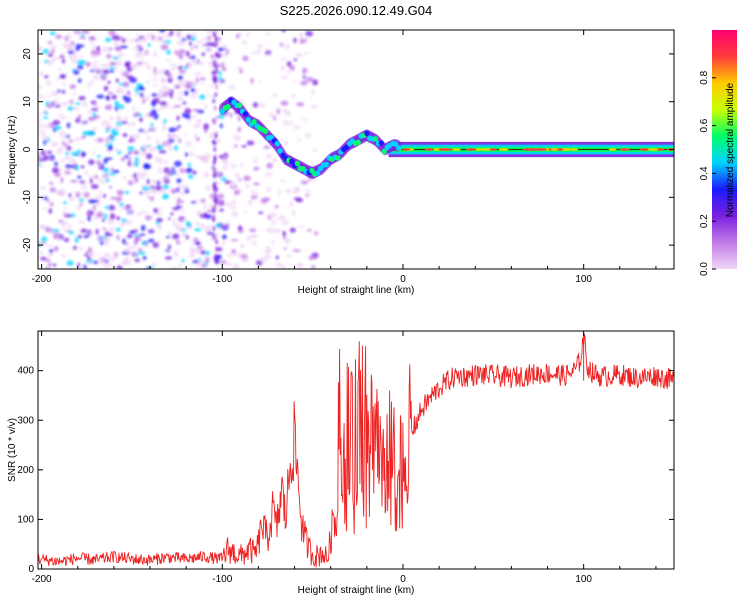 This screenshot has height=600, width=750. Describe the element at coordinates (222, 579) in the screenshot. I see `snr-x-tick-label: -100` at that location.